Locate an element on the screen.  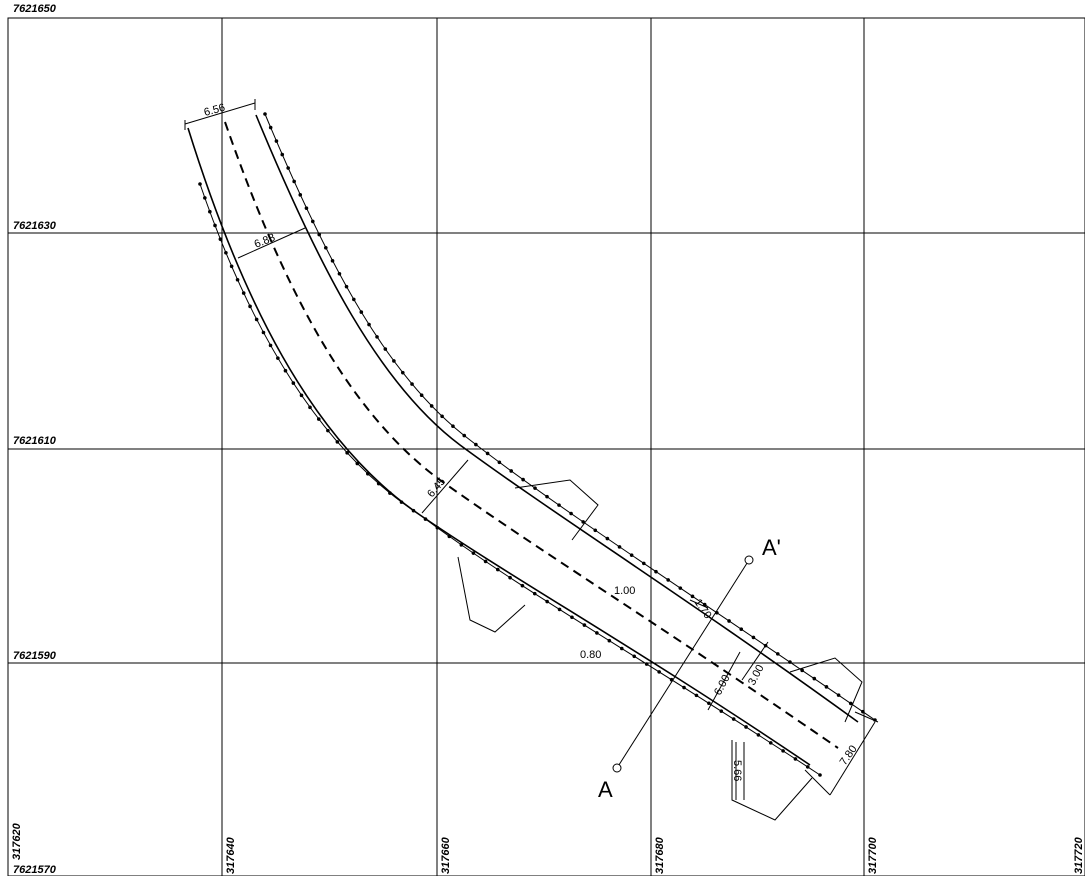
northing-label: 7621630 is located at coordinates (35, 226).